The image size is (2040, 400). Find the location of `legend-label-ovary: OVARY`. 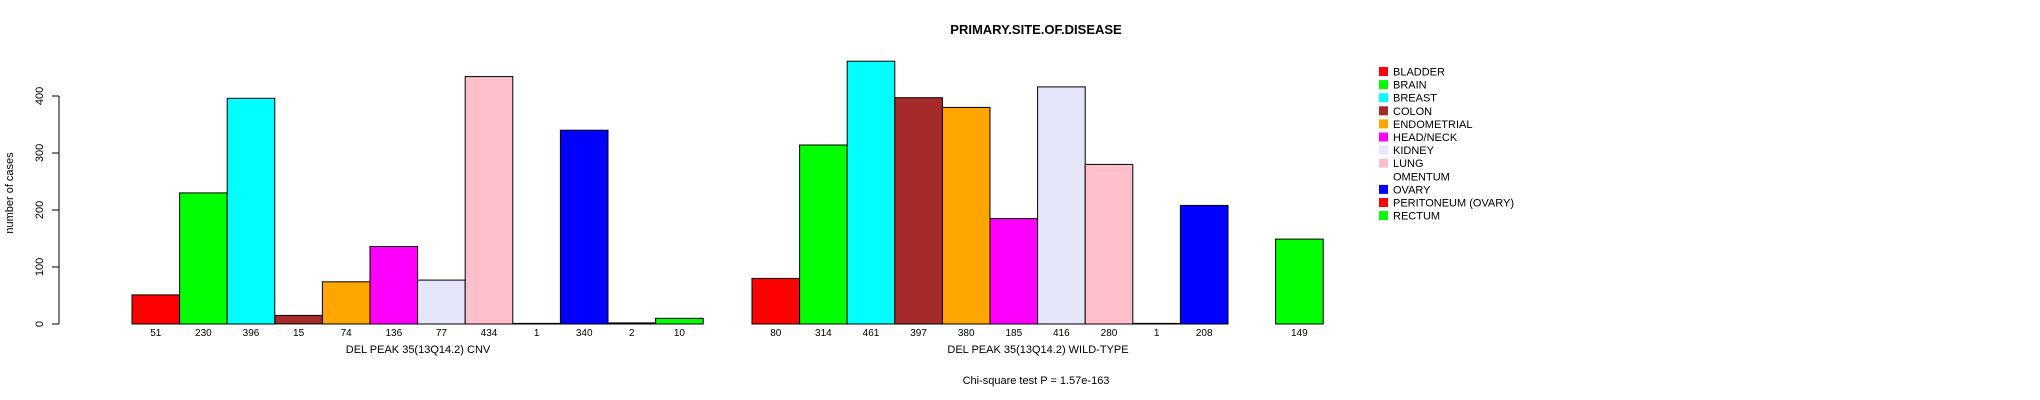

legend-label-ovary: OVARY is located at coordinates (1412, 190).